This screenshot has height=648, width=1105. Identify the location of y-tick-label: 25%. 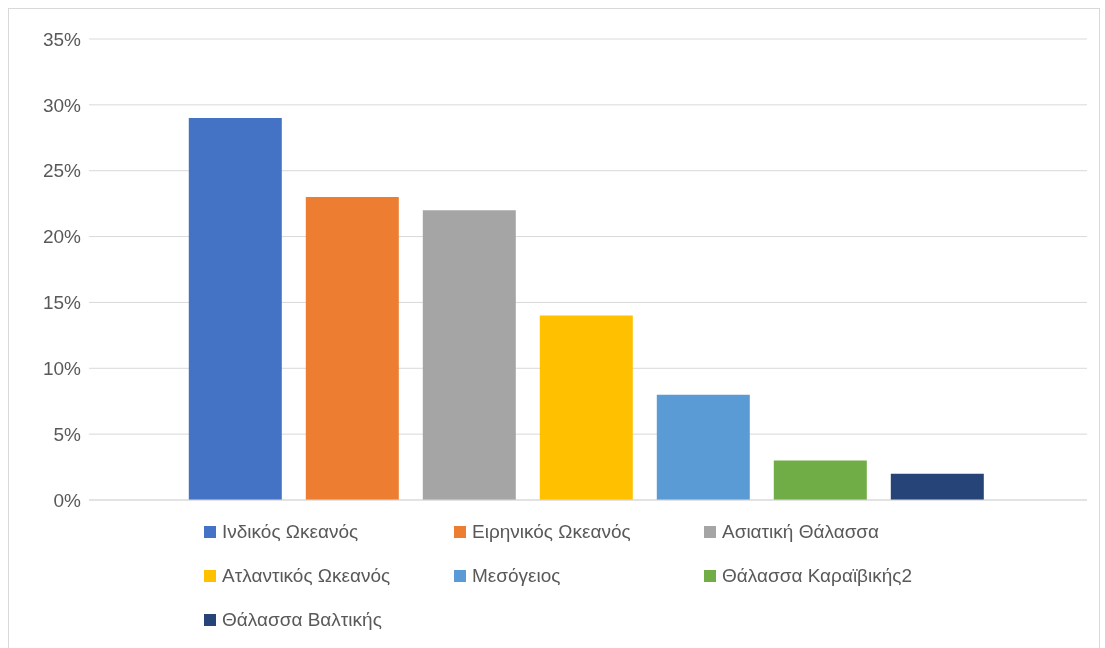
(62, 171).